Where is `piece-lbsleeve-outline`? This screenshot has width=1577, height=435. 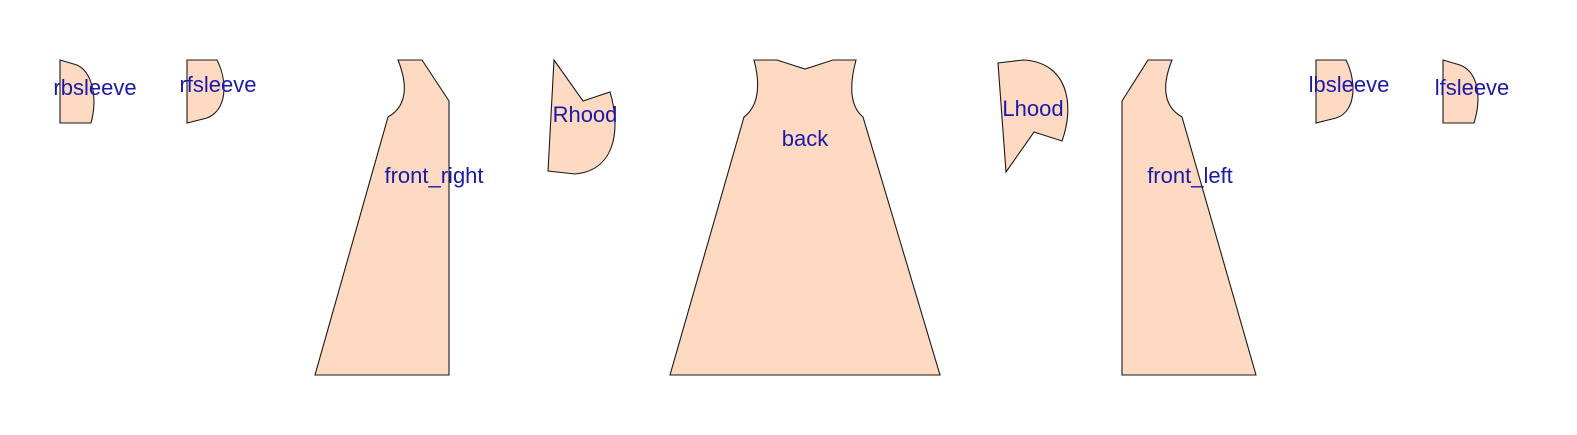 piece-lbsleeve-outline is located at coordinates (1334, 91).